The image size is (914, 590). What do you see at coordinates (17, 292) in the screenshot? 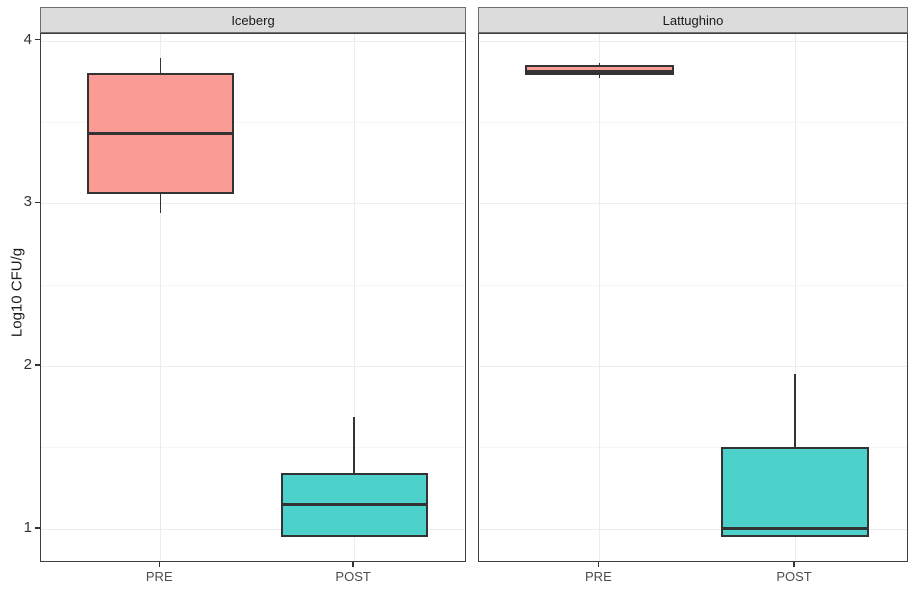
I see `y-axis-title: Log10 CFU/g` at bounding box center [17, 292].